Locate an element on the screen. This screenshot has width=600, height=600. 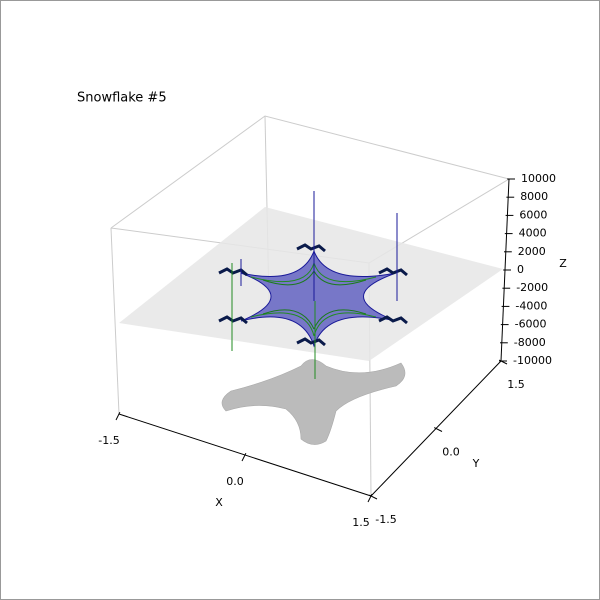
z-tick-label: 2000 is located at coordinates (532, 251).